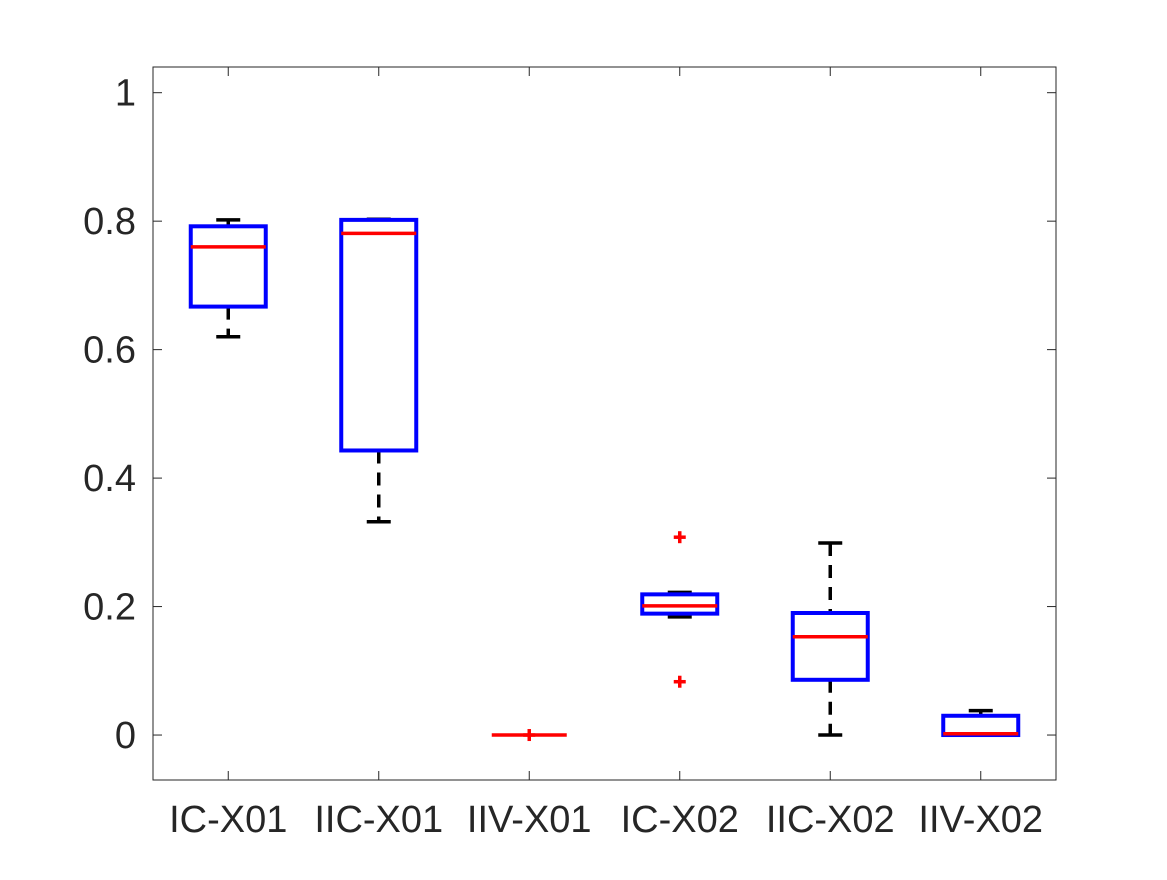  I want to click on x-tick-label: IIV-X02, so click(980, 820).